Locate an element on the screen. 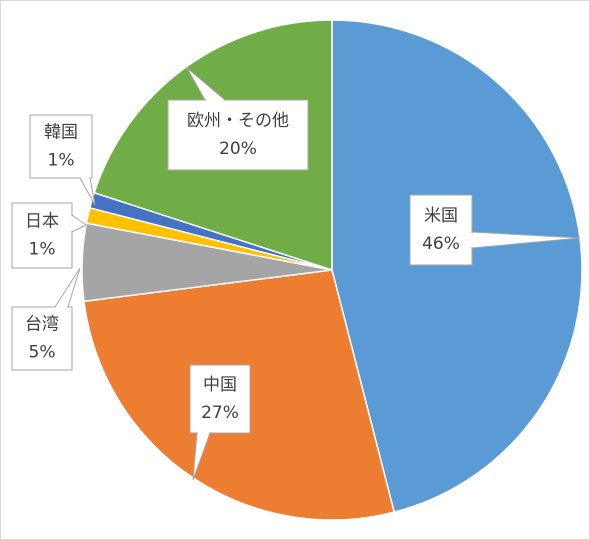  value-label: 46% is located at coordinates (441, 244).